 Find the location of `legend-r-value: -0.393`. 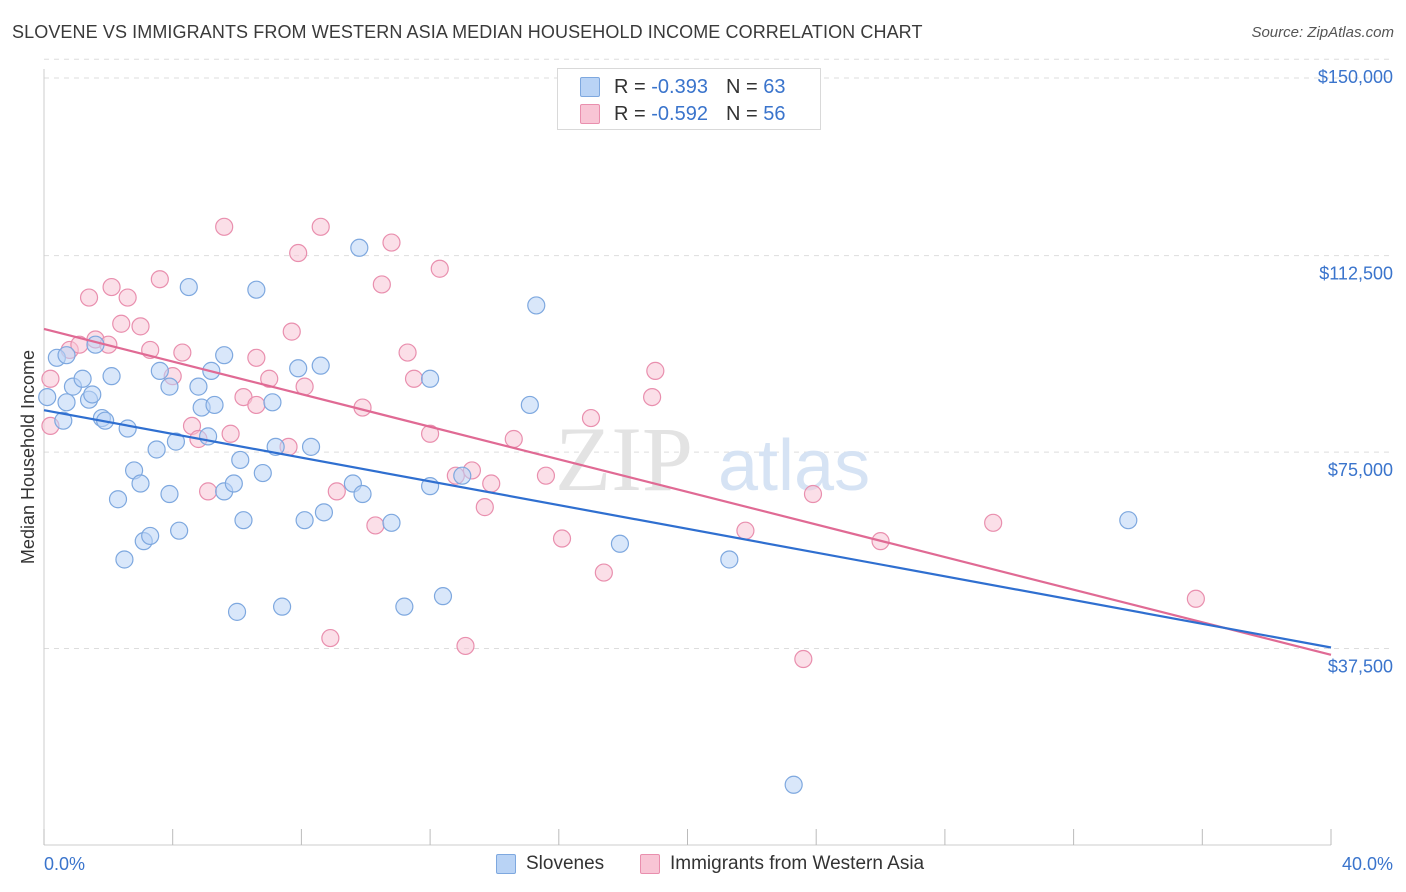

legend-r-value: -0.393 is located at coordinates (679, 86).